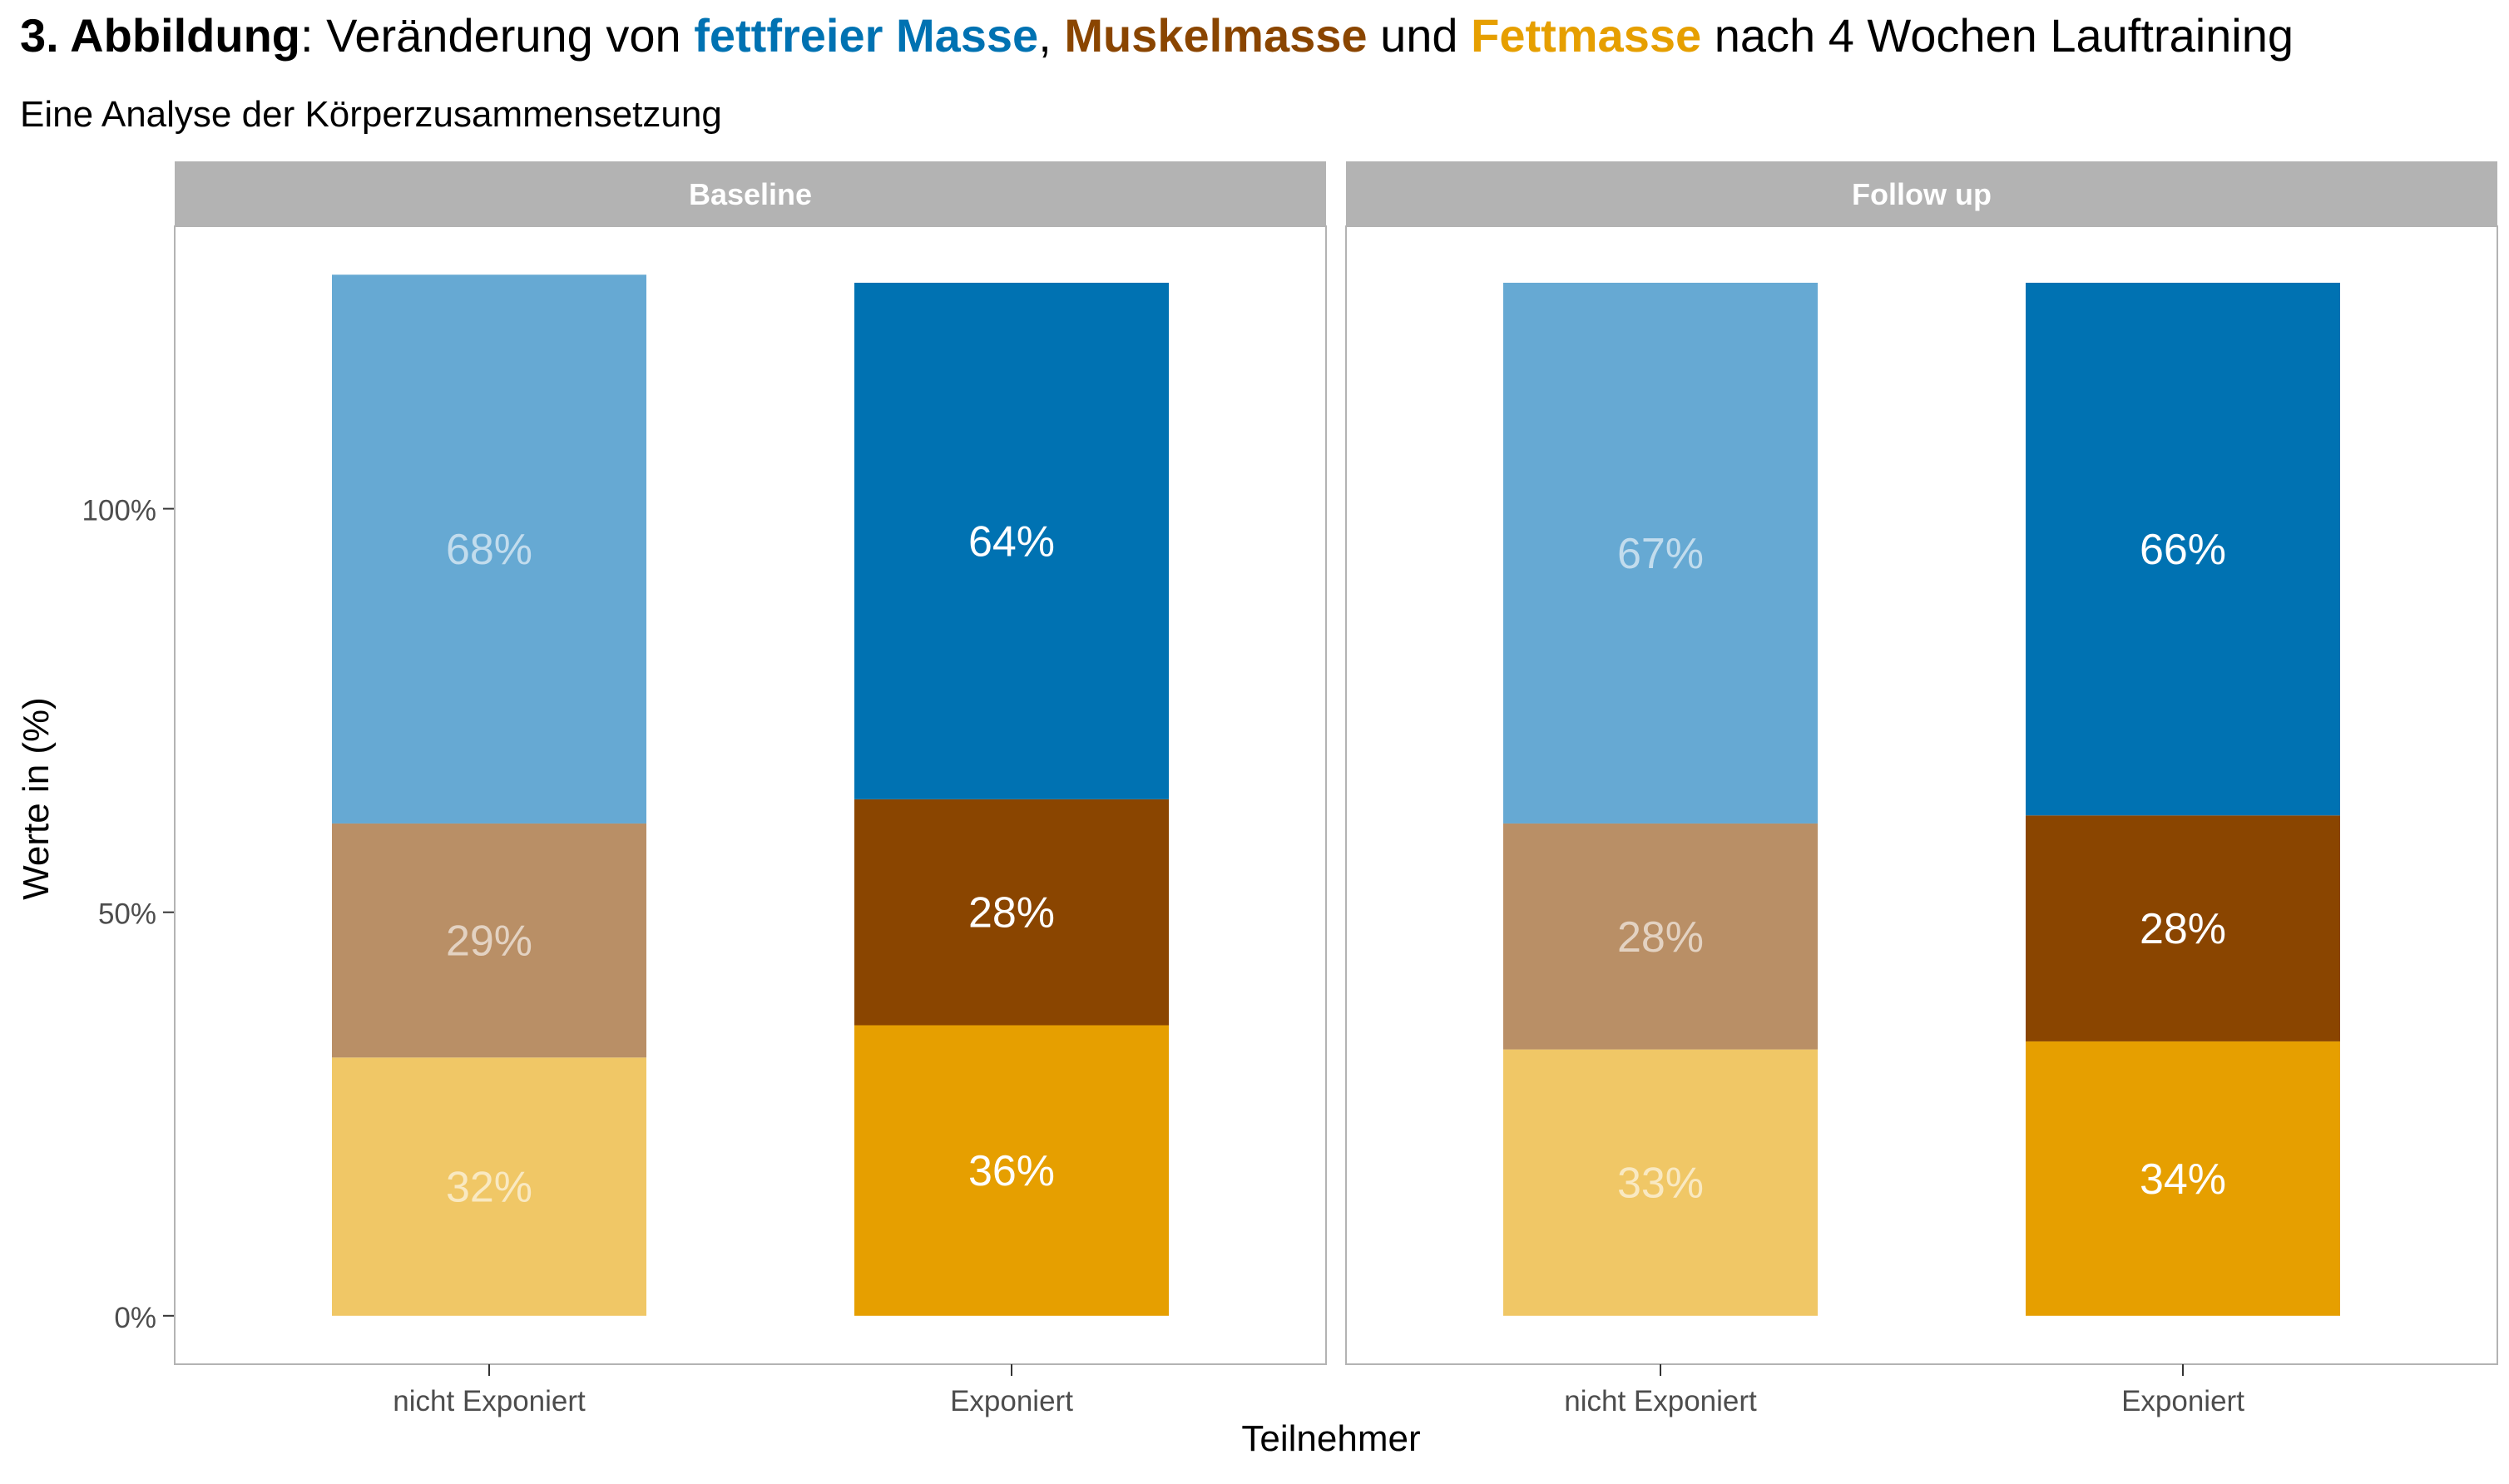 This screenshot has width=2509, height=1484. I want to click on title-prefix-bold: 3. Abbildung, so click(160, 35).